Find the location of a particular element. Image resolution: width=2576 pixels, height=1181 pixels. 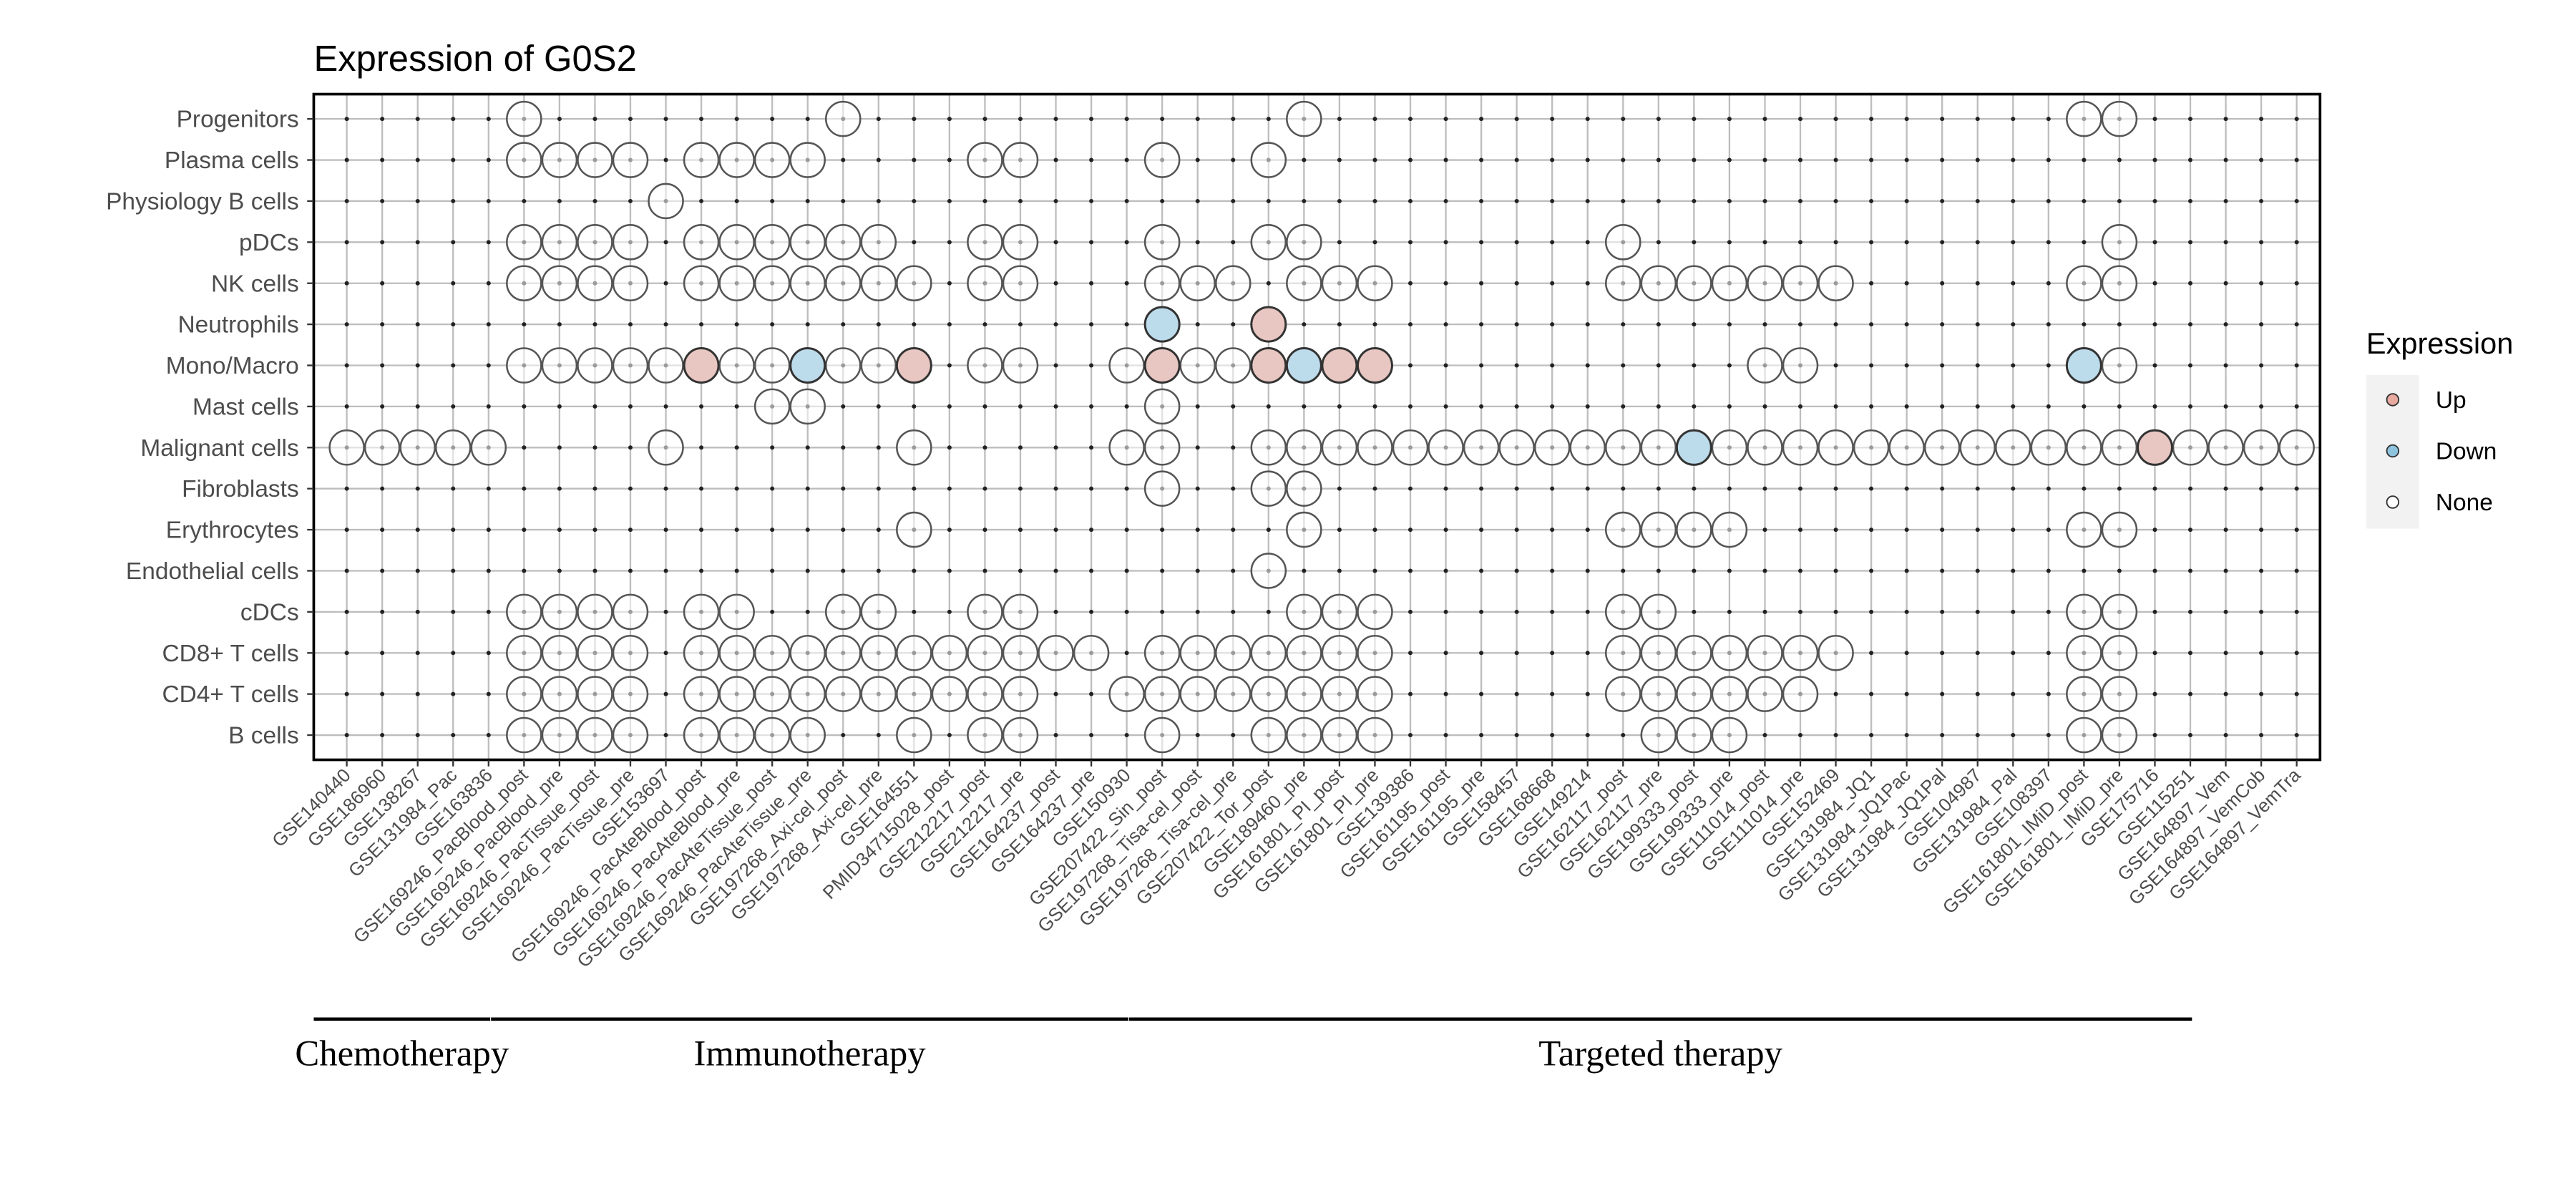

point-down is located at coordinates (807, 365).